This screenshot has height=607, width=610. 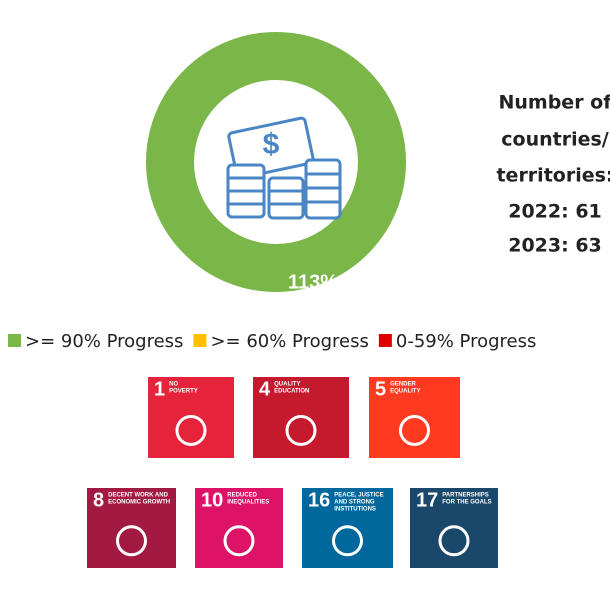 What do you see at coordinates (466, 503) in the screenshot?
I see `goal-title: FOR THE GOALS` at bounding box center [466, 503].